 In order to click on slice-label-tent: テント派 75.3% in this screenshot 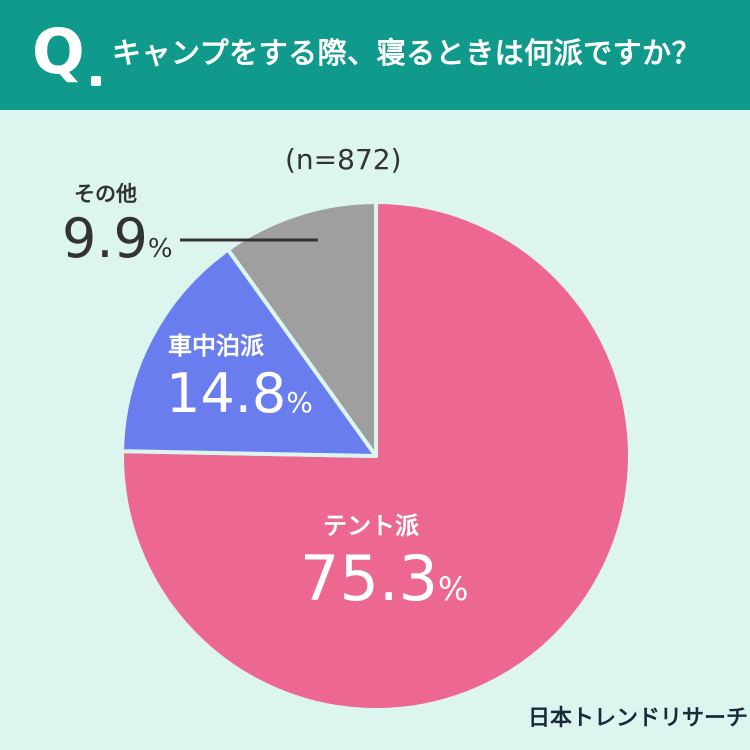, I will do `click(384, 561)`.